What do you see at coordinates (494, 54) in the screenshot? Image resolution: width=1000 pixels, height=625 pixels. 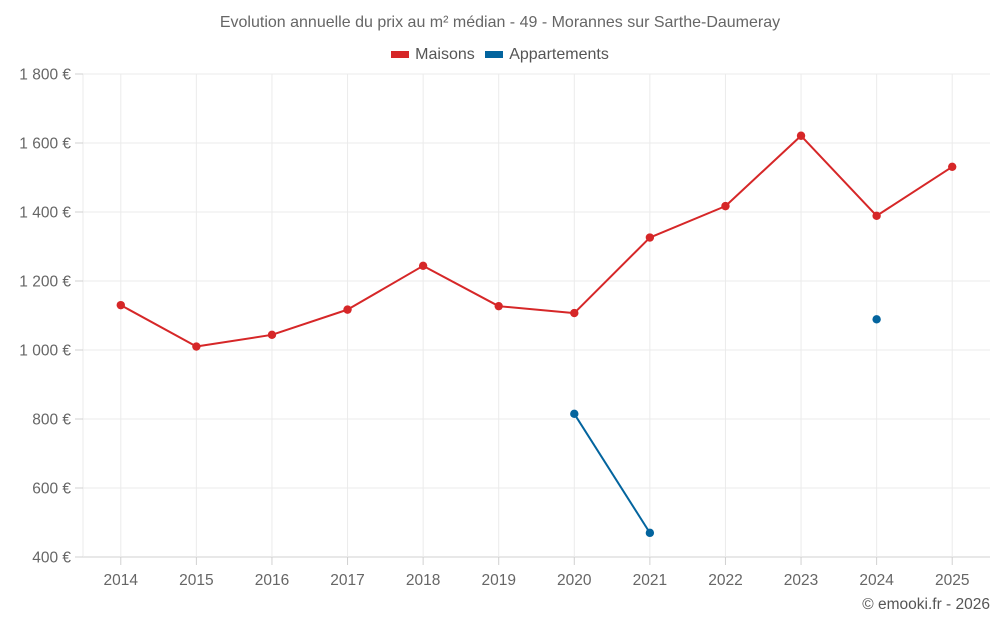 I see `legend-swatch-appartements` at bounding box center [494, 54].